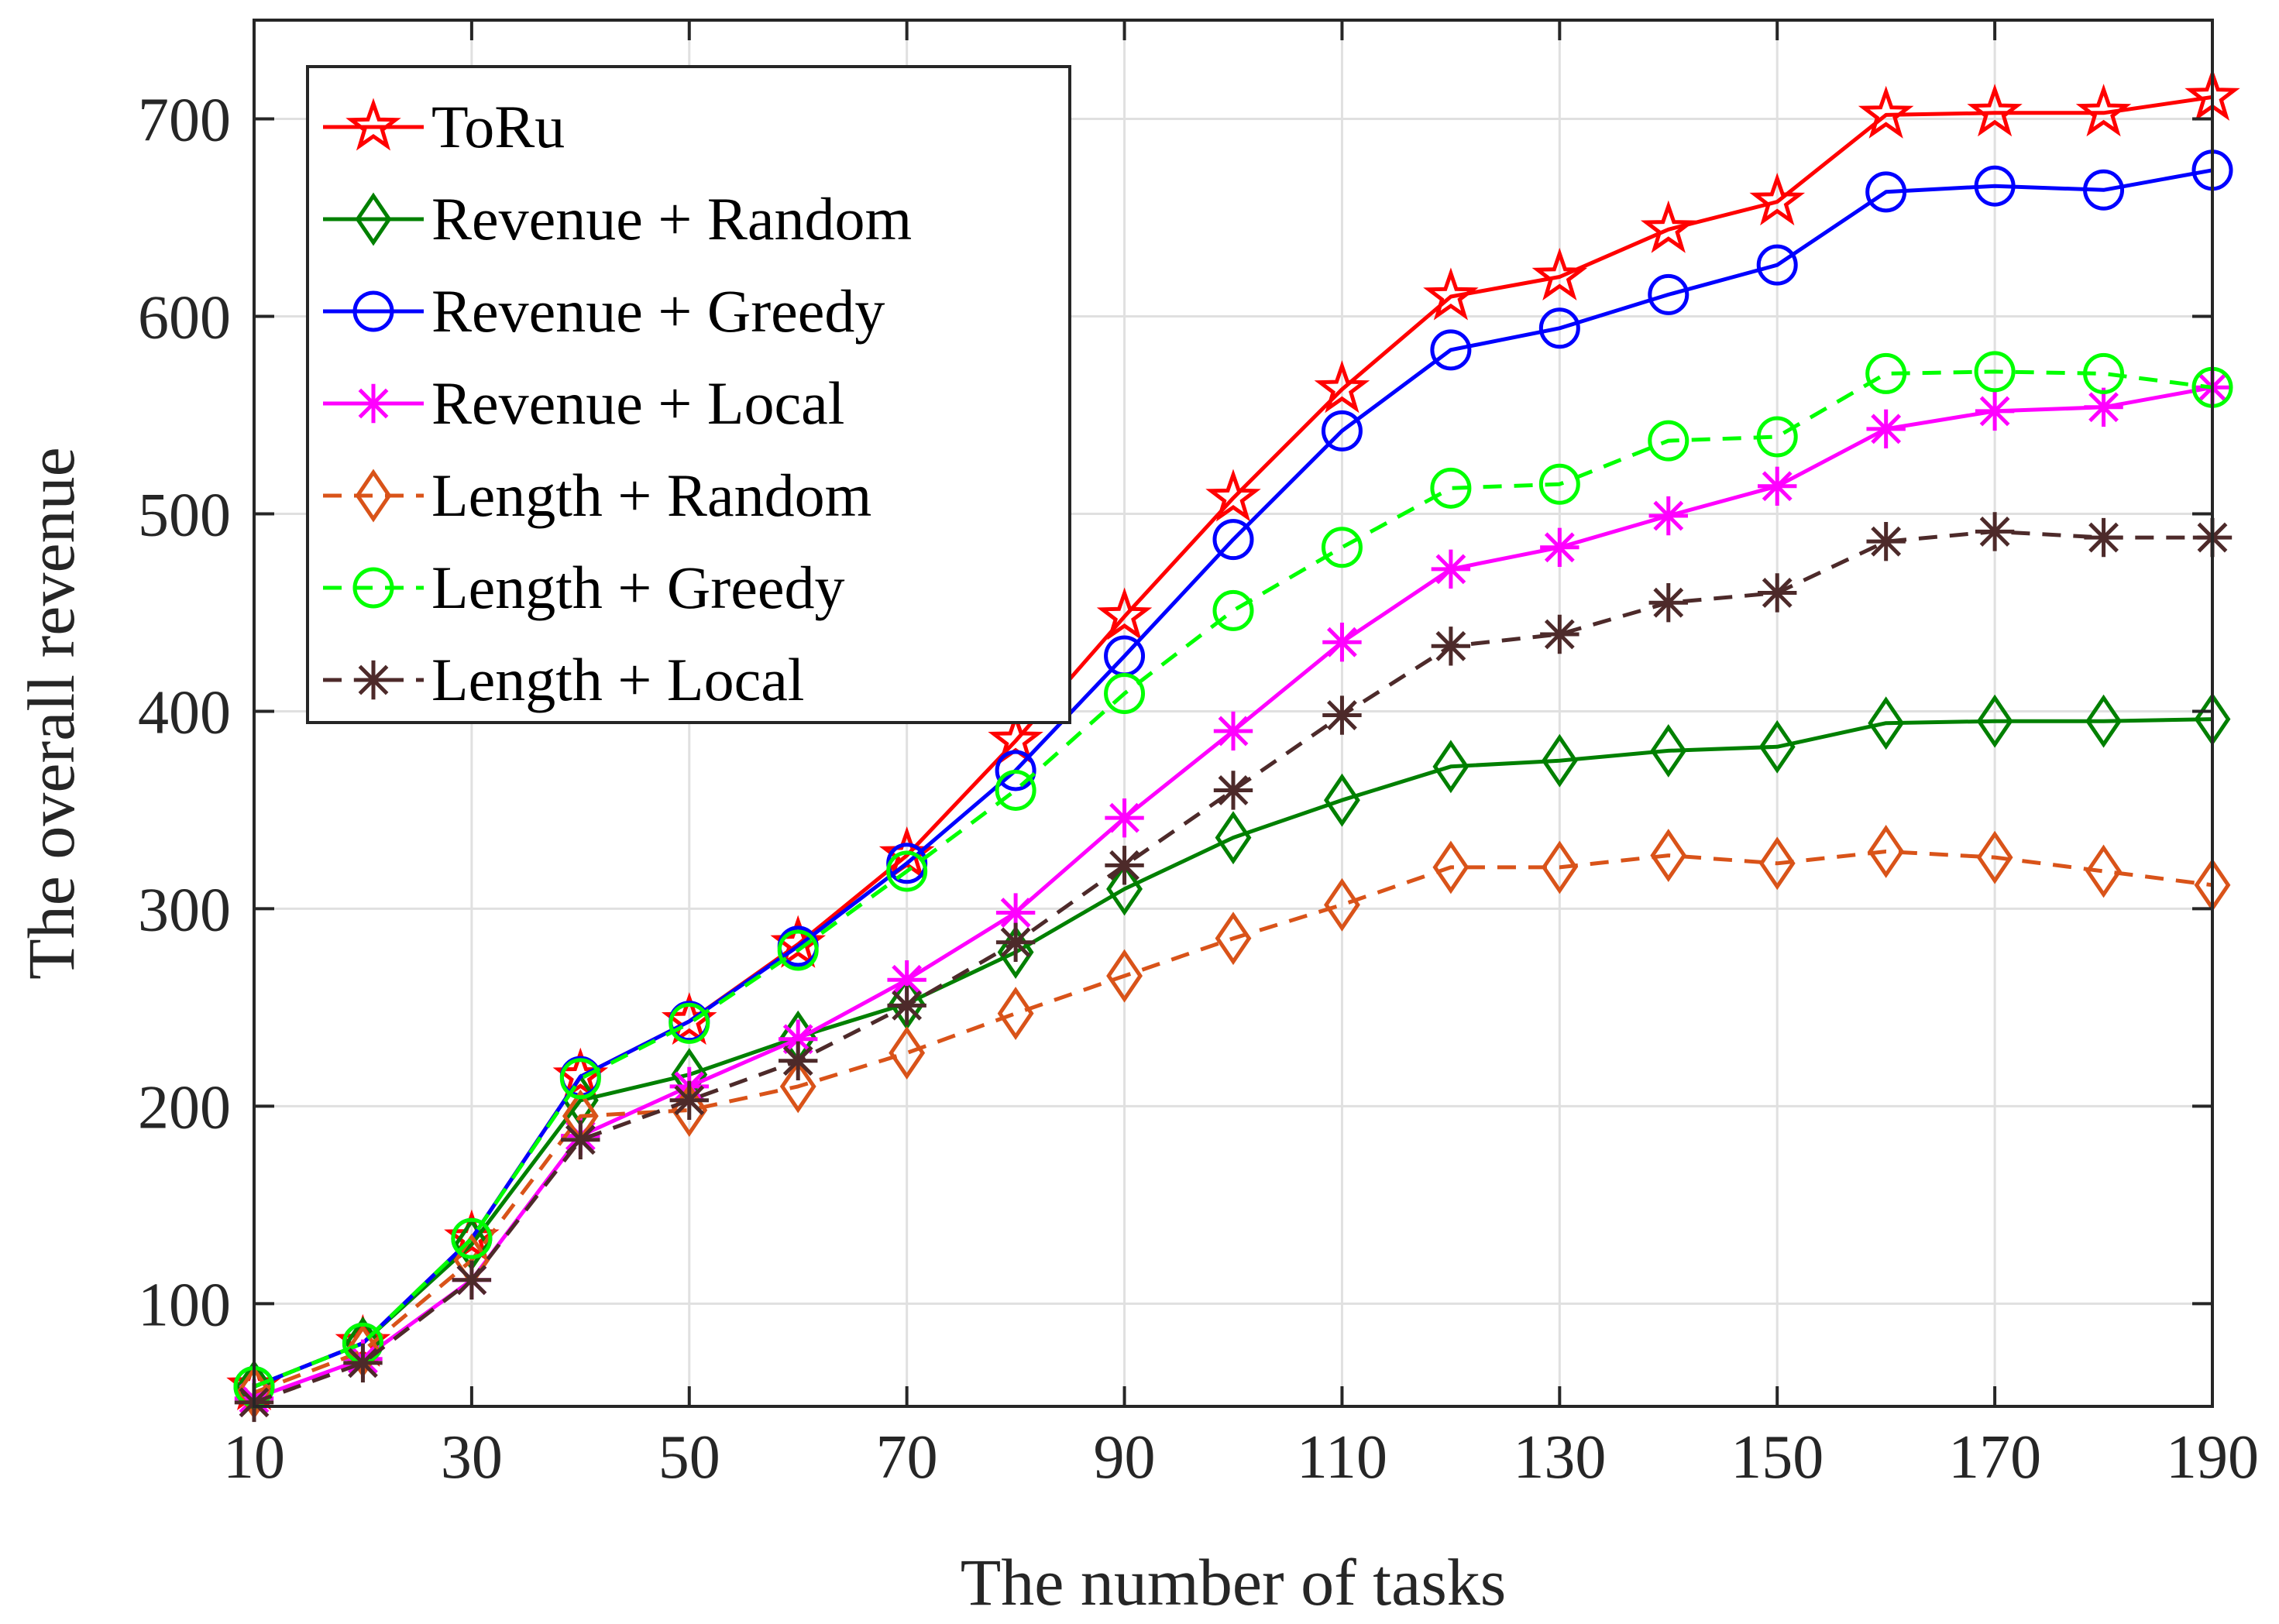  What do you see at coordinates (444, 126) in the screenshot?
I see `legend-item-toru: ToRu` at bounding box center [444, 126].